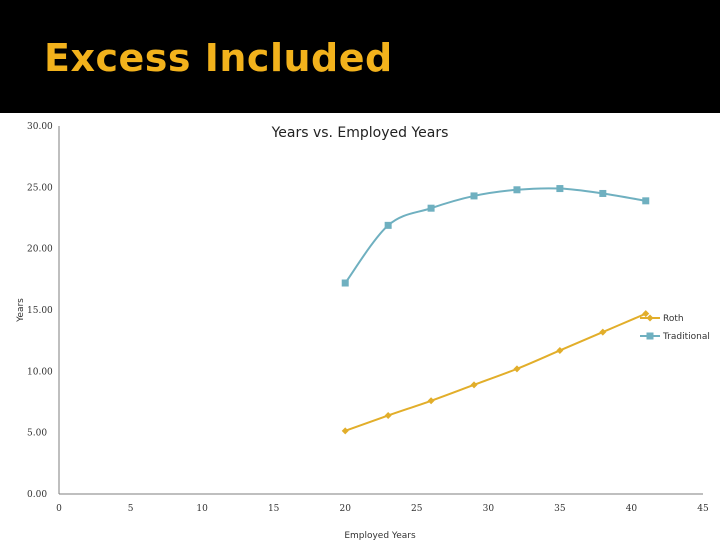 This screenshot has width=720, height=540. What do you see at coordinates (131, 509) in the screenshot?
I see `x-tick-label: 5` at bounding box center [131, 509].